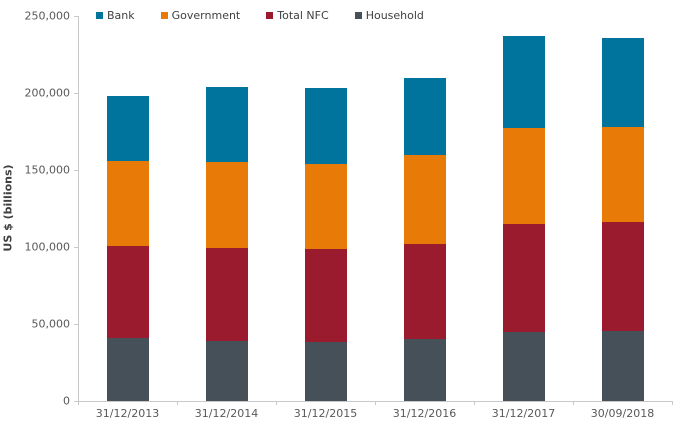 The width and height of the screenshot is (680, 427). I want to click on legend-label-total-nfc: Total NFC, so click(303, 15).